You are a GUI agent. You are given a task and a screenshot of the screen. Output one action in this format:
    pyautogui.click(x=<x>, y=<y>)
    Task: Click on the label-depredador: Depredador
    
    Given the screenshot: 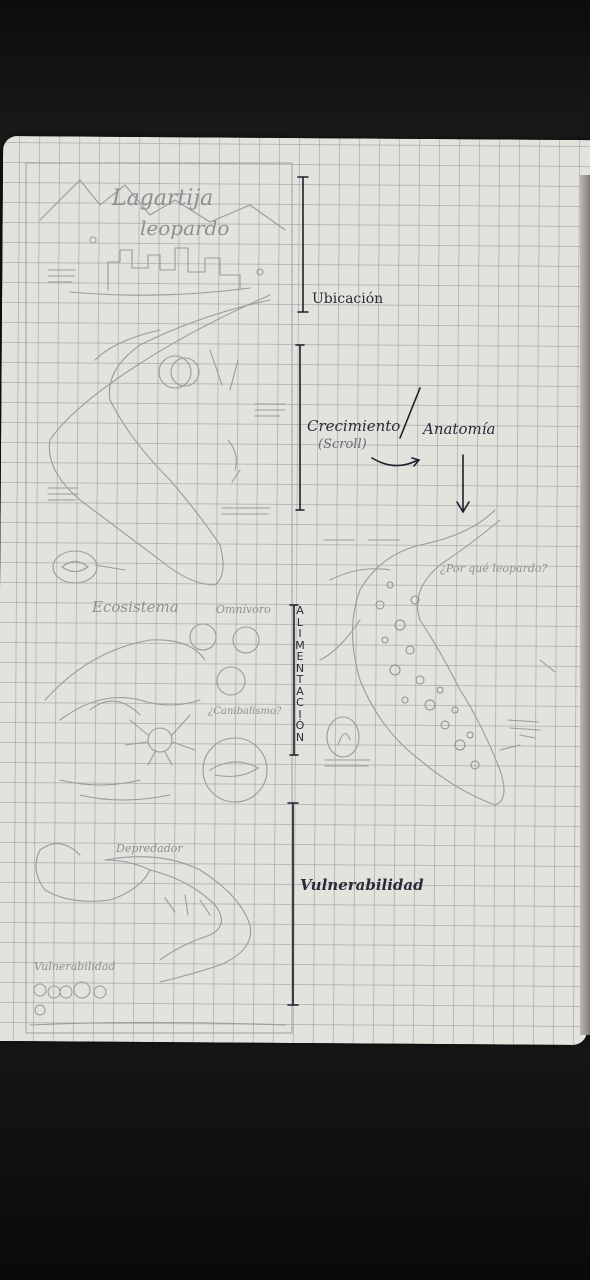 What is the action you would take?
    pyautogui.click(x=149, y=848)
    